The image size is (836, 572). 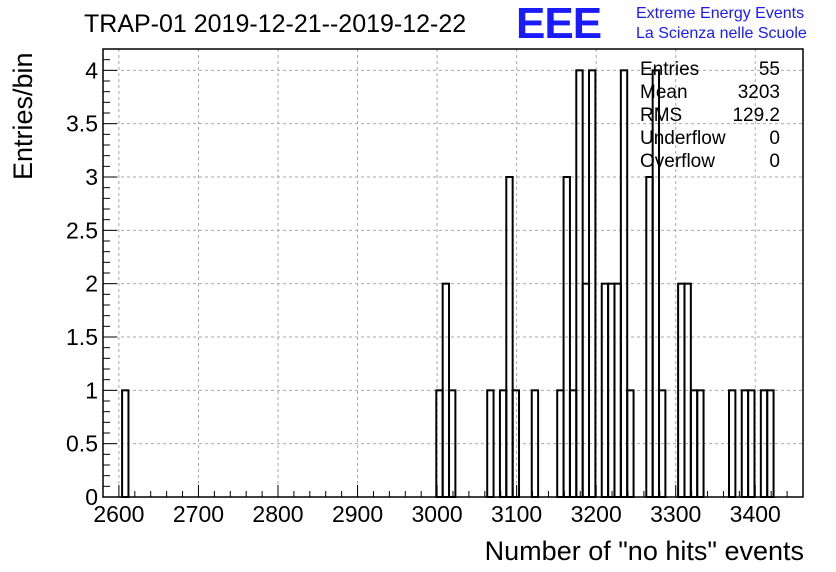 I want to click on stats-label: Overflow, so click(x=677, y=161).